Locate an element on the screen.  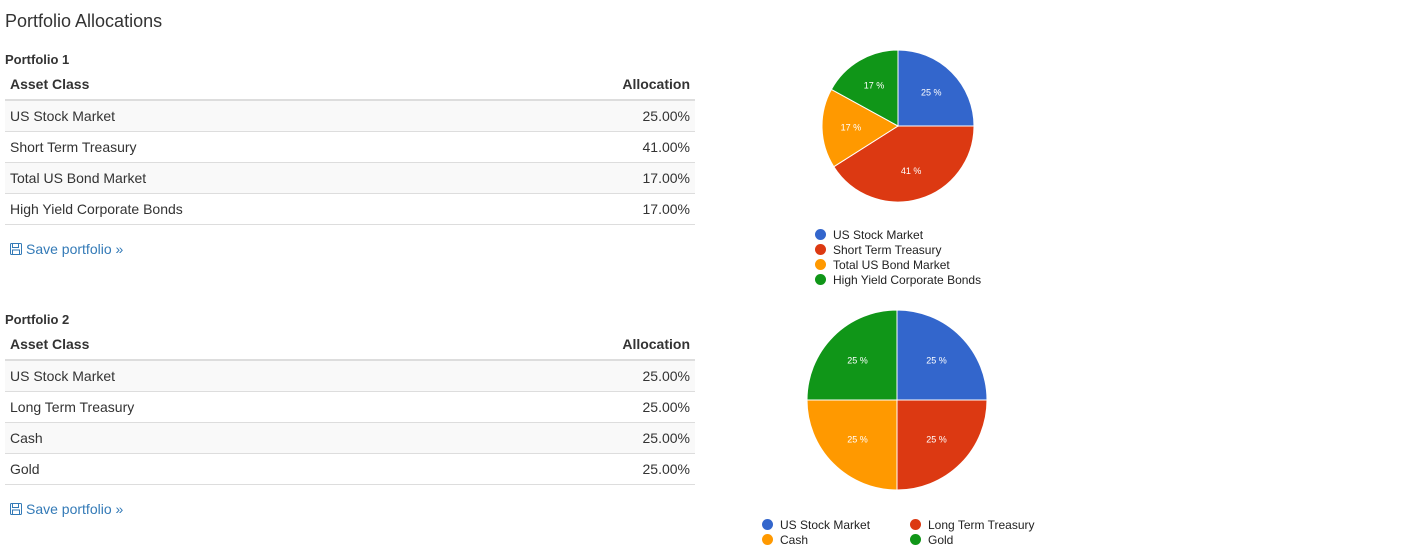
legend-item: Gold is located at coordinates (980, 539).